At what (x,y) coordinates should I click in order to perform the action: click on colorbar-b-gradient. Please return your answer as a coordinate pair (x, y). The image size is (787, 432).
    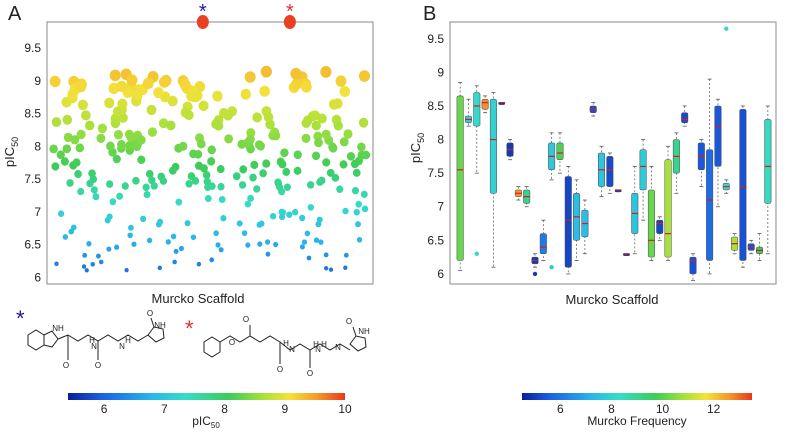
    Looking at the image, I should click on (637, 396).